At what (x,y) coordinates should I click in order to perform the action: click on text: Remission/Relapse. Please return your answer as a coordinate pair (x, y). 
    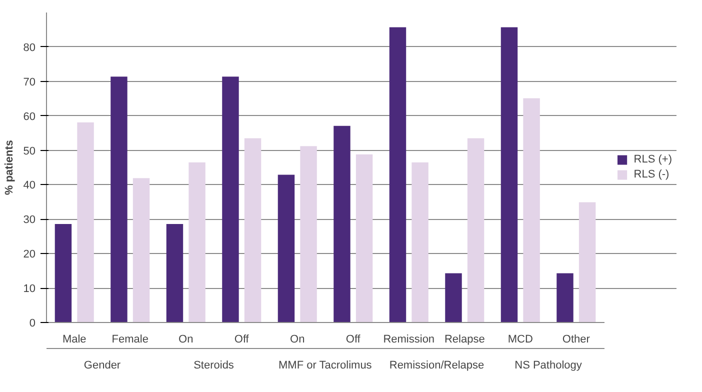
    Looking at the image, I should click on (436, 366).